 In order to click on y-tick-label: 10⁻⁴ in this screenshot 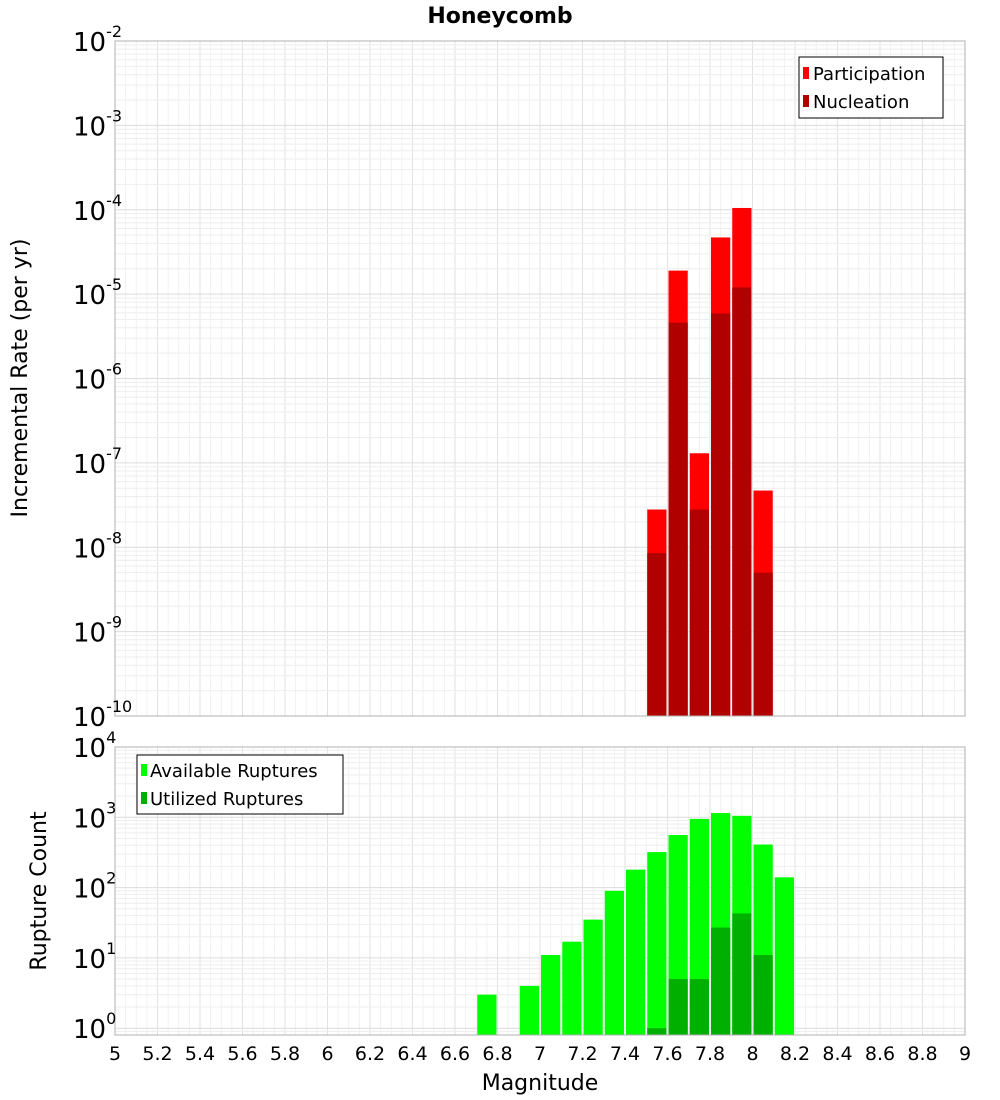, I will do `click(97, 209)`.